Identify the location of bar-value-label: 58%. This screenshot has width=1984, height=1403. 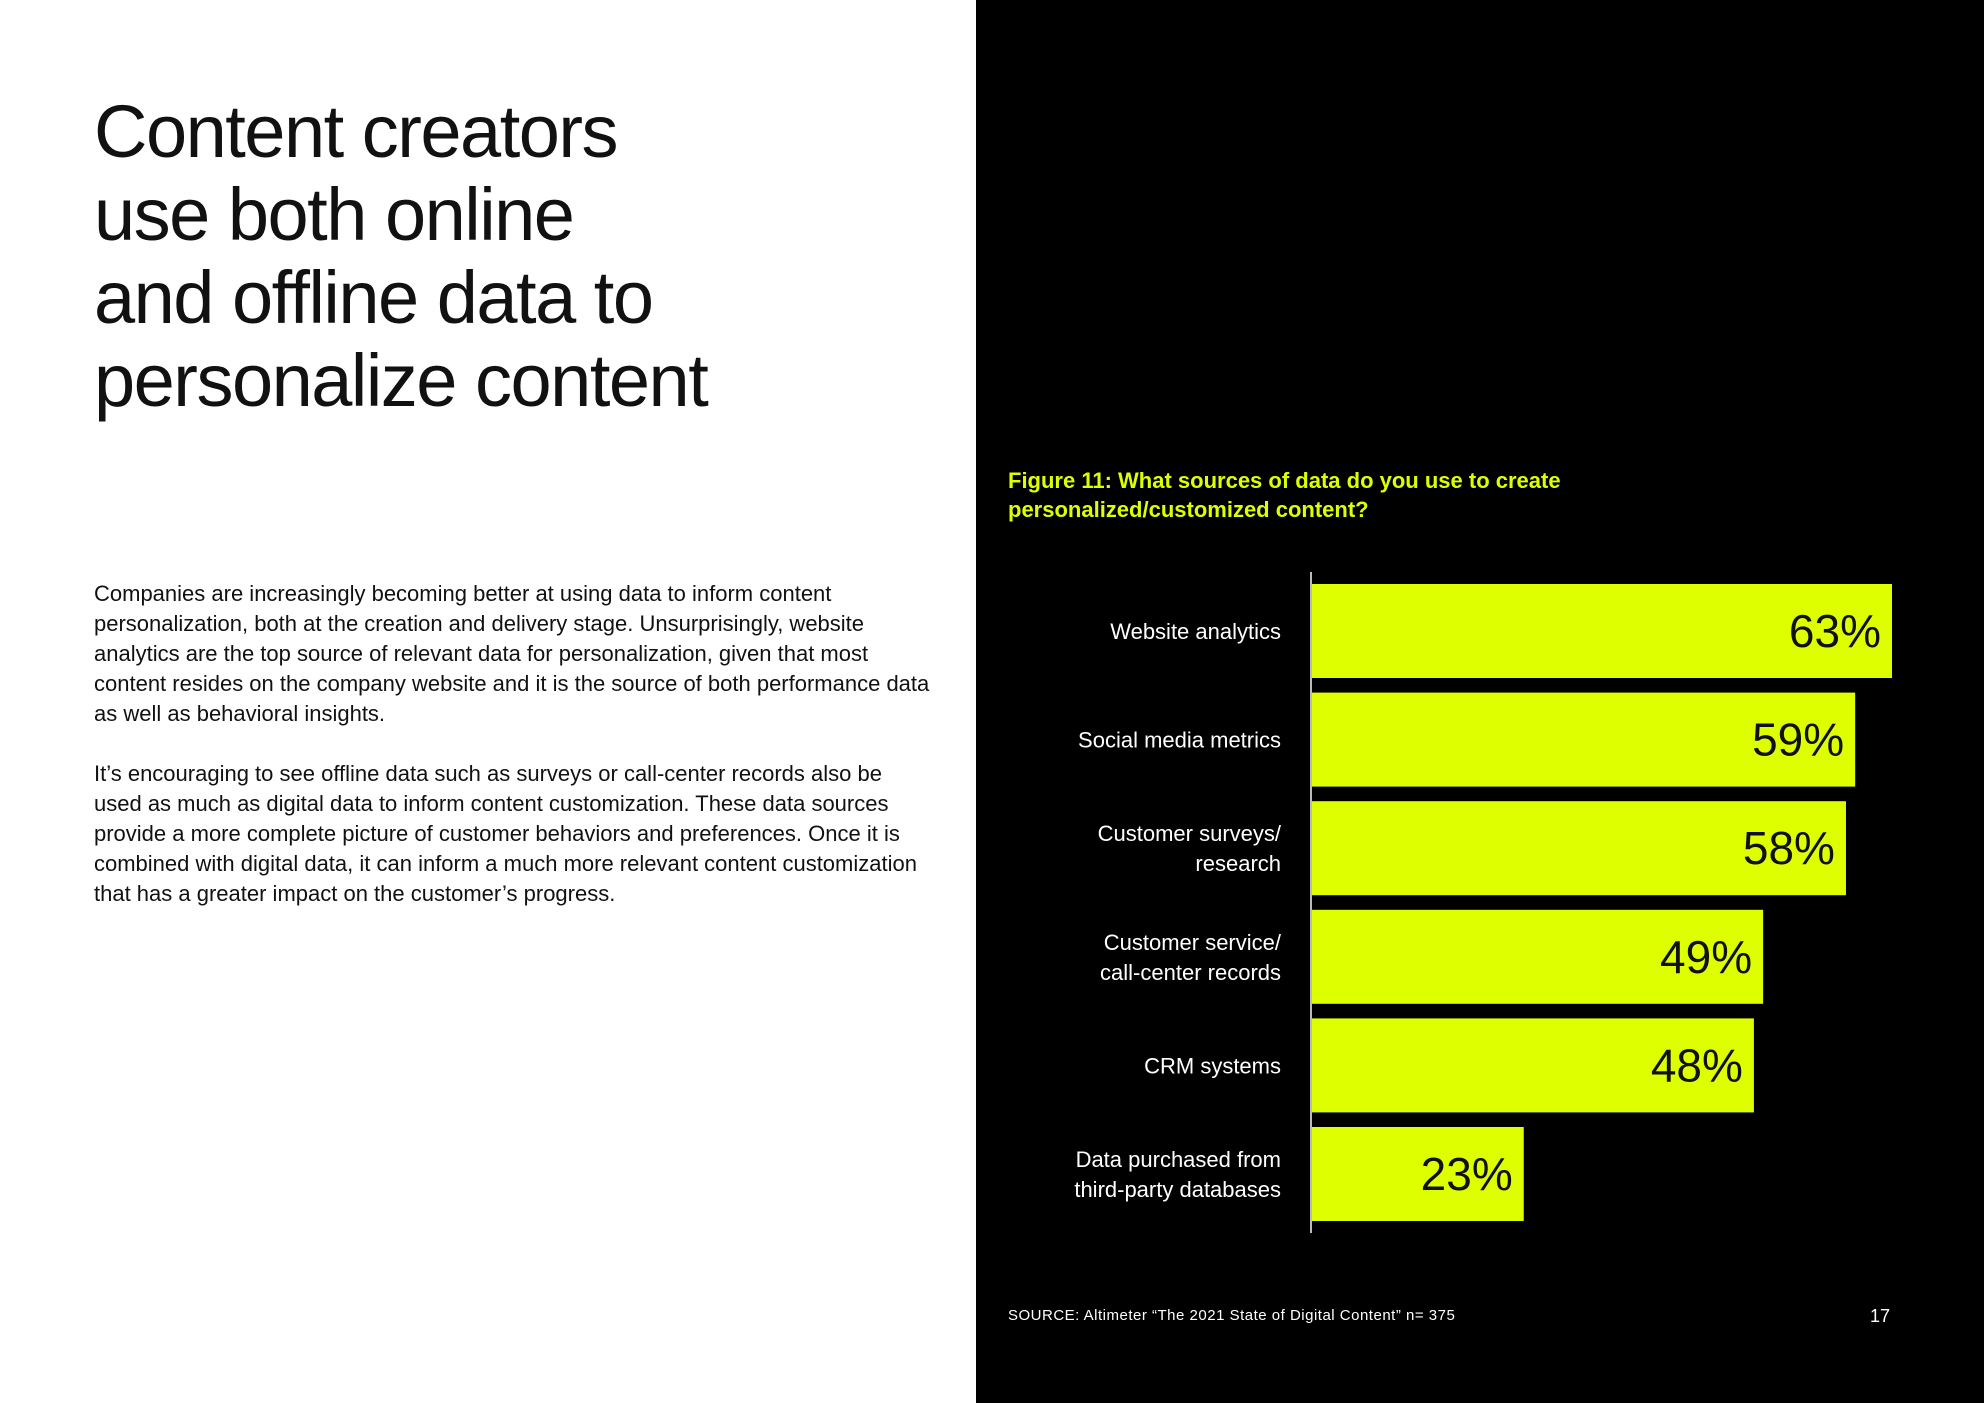
(1789, 848).